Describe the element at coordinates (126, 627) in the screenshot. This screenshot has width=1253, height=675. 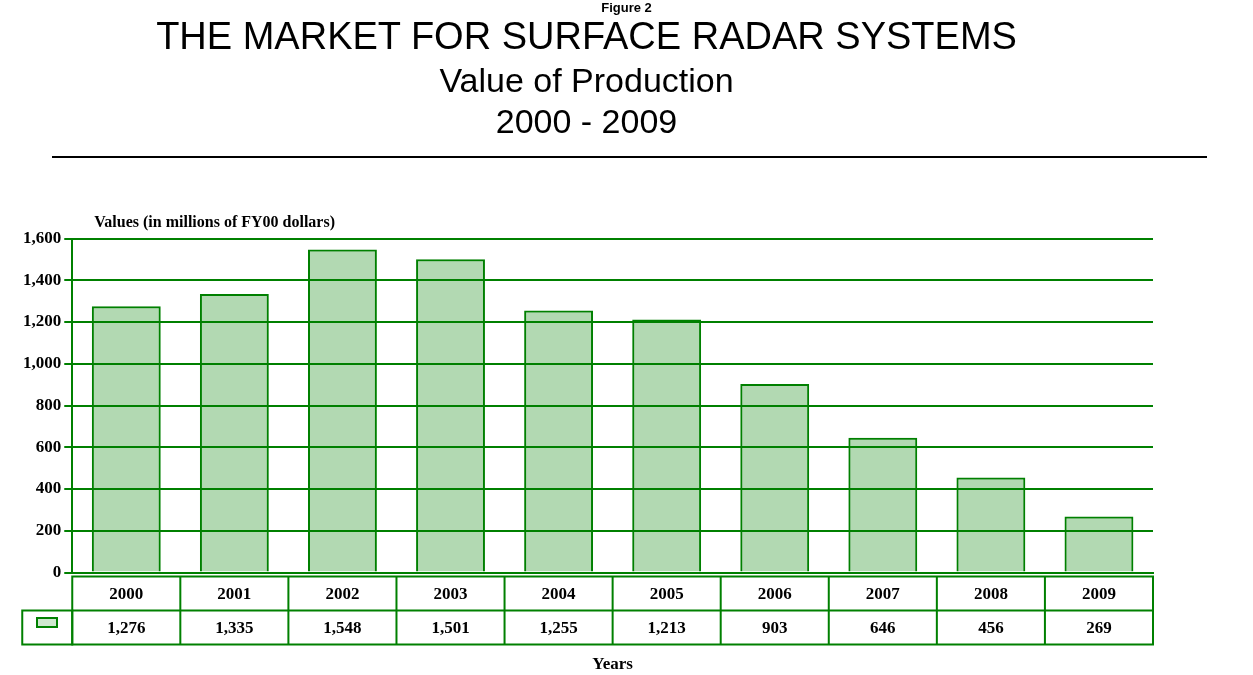
I see `data-label: 1,276` at that location.